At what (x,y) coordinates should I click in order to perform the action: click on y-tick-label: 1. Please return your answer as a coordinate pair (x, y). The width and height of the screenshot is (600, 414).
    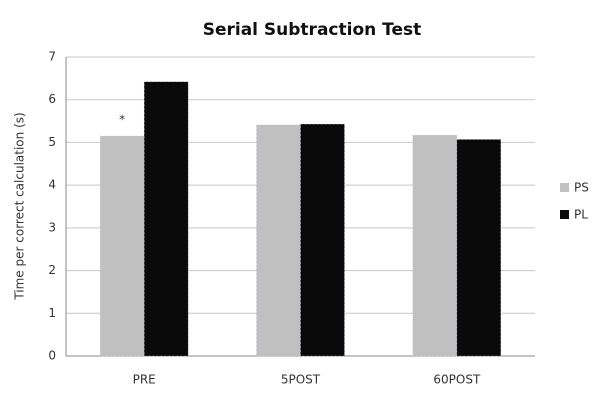
    Looking at the image, I should click on (52, 313).